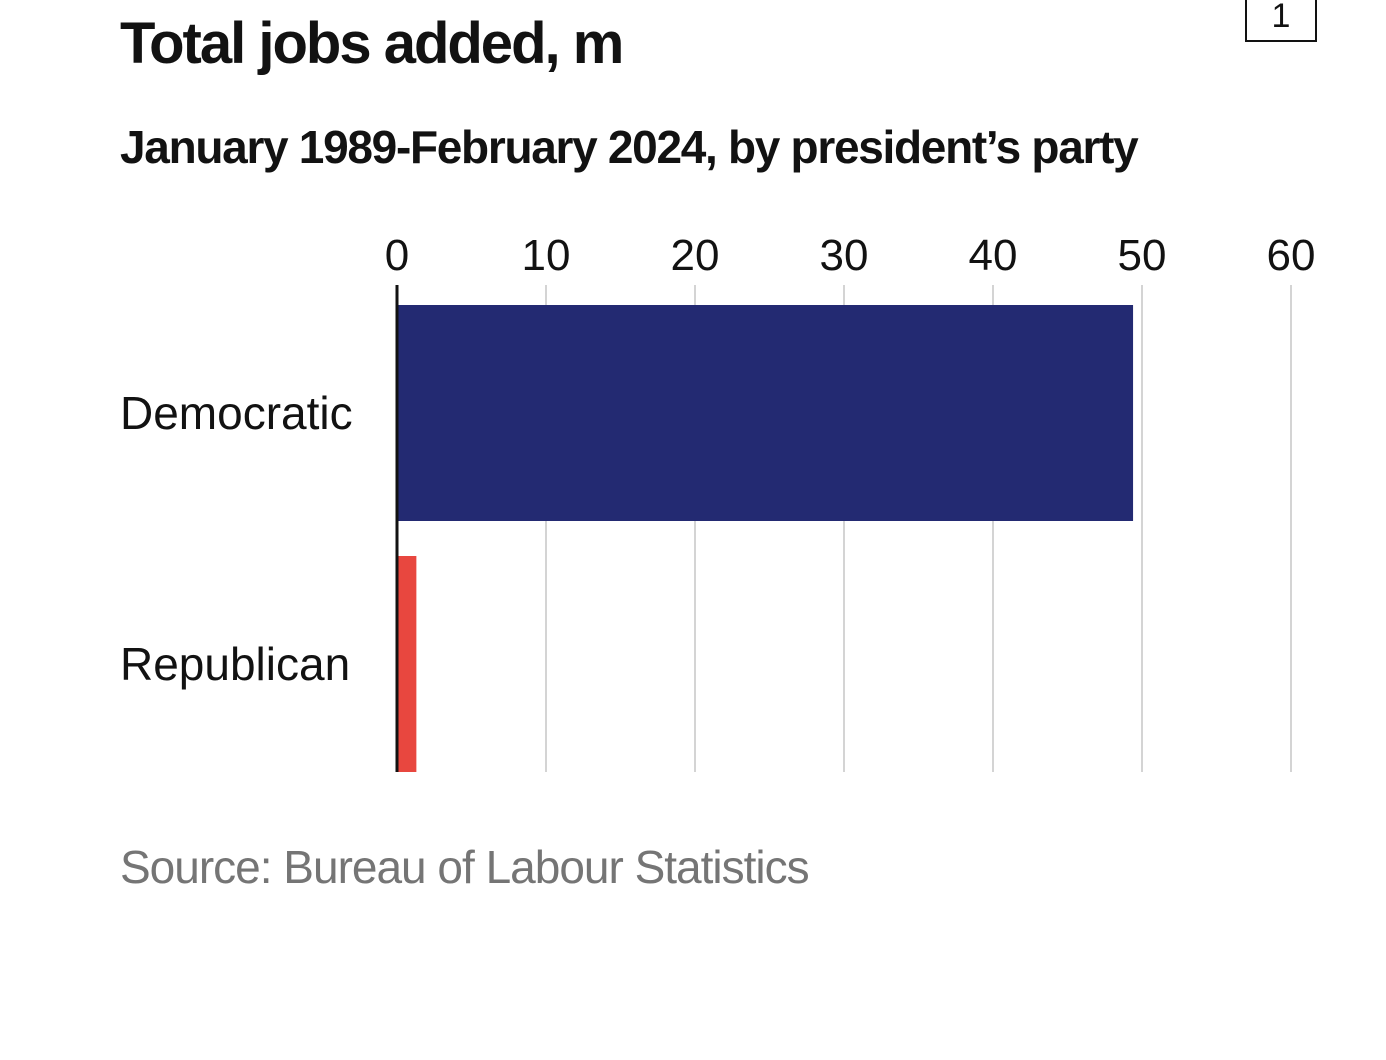  I want to click on x-tick-label: 50, so click(1142, 255).